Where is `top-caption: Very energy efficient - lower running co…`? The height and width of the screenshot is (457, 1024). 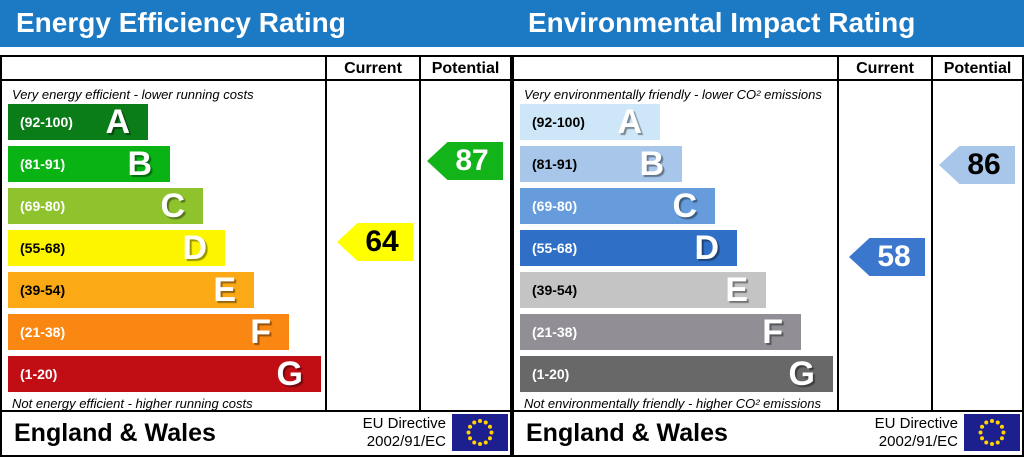
top-caption: Very energy efficient - lower running co… is located at coordinates (133, 94).